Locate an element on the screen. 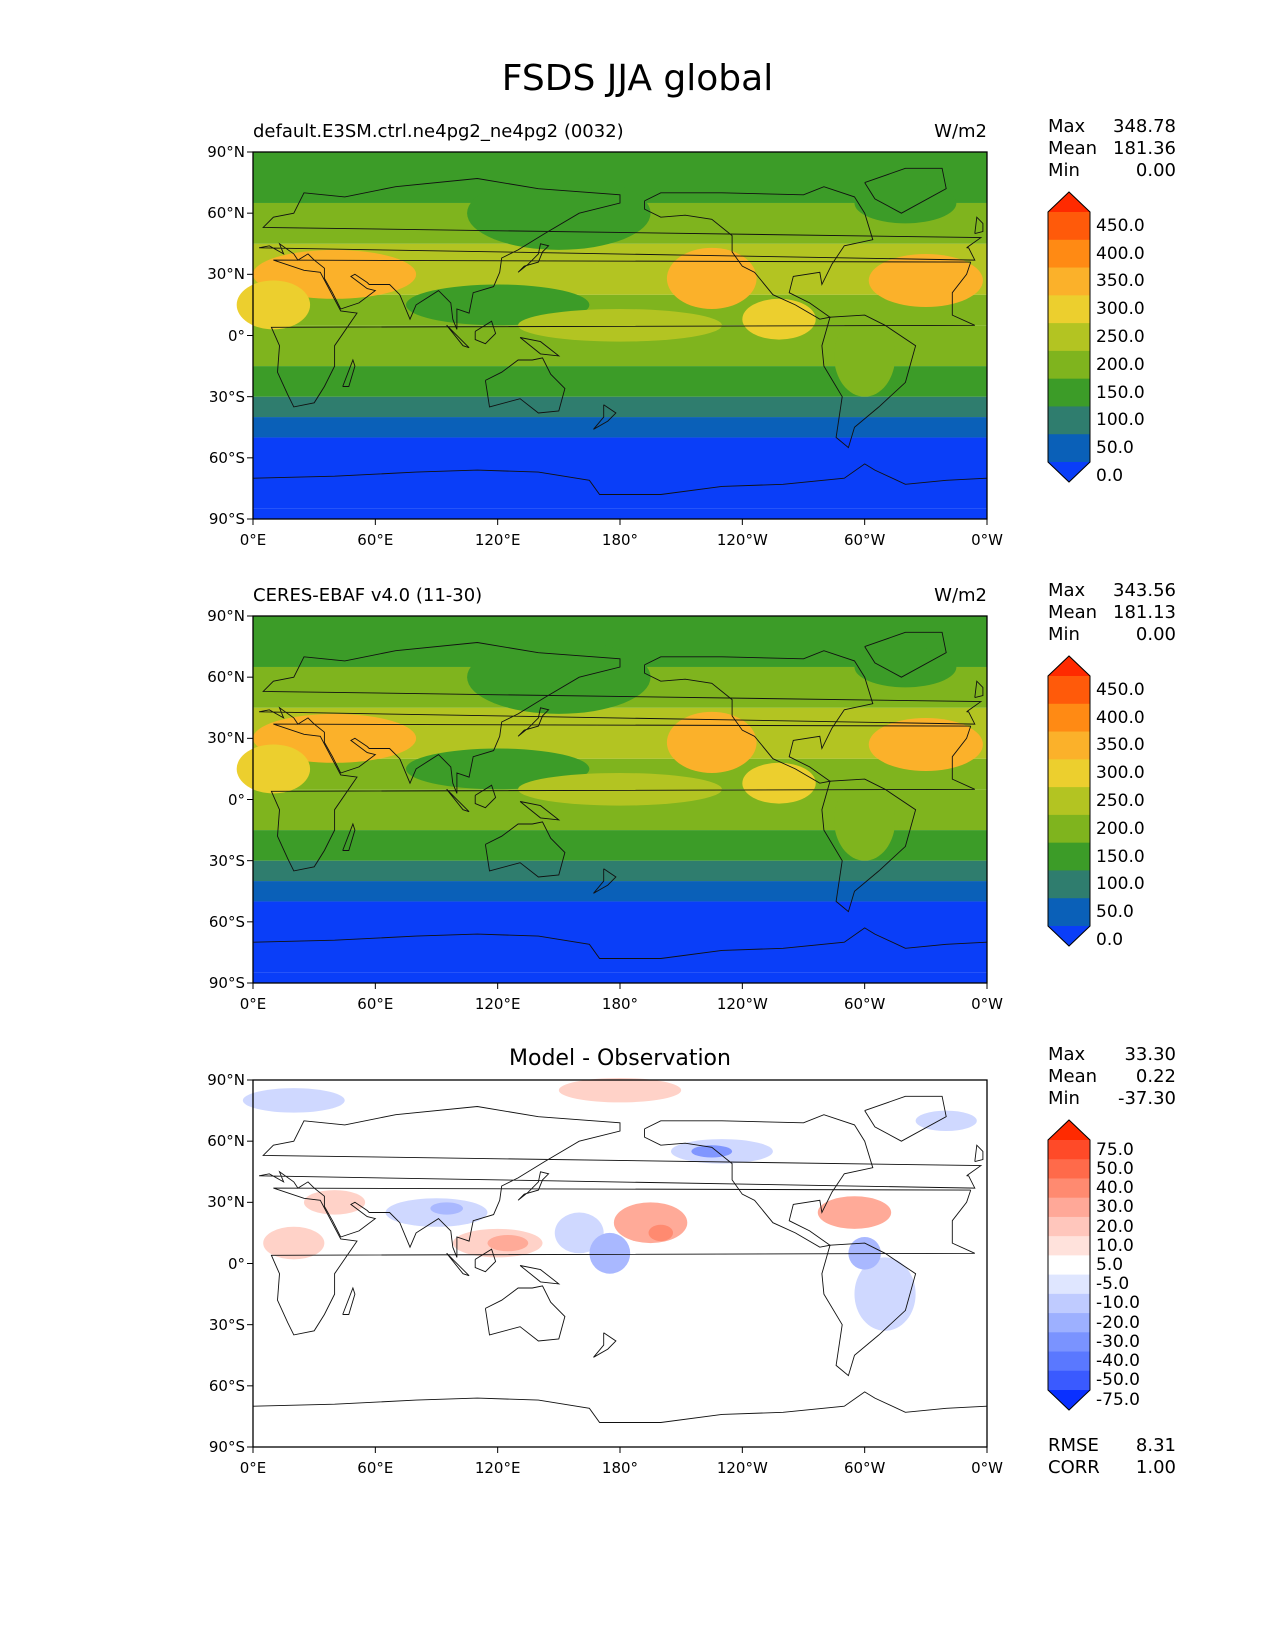 The image size is (1275, 1650). coastline-samerica is located at coordinates (869, 381).